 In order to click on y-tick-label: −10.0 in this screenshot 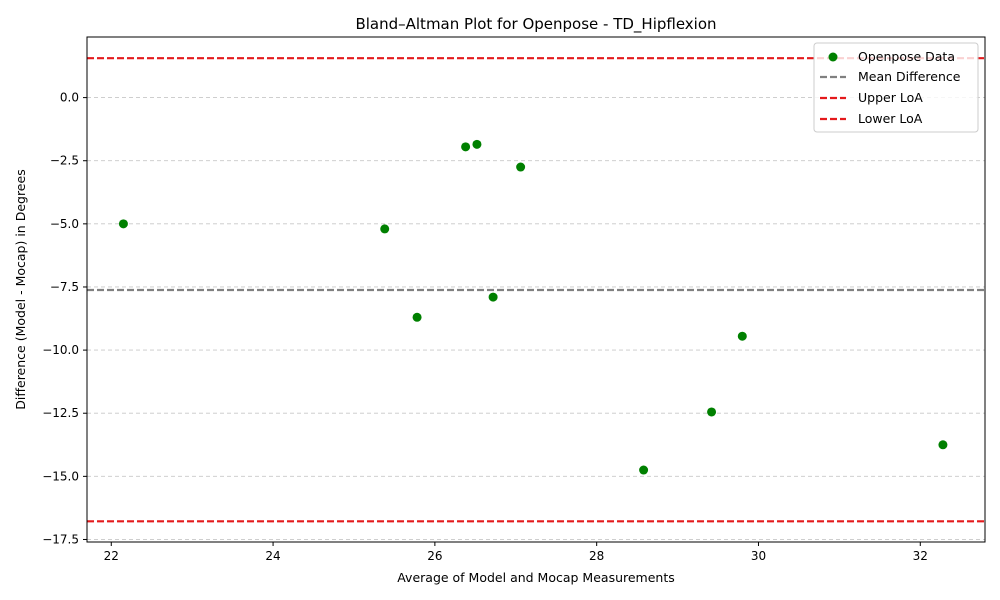, I will do `click(60, 350)`.